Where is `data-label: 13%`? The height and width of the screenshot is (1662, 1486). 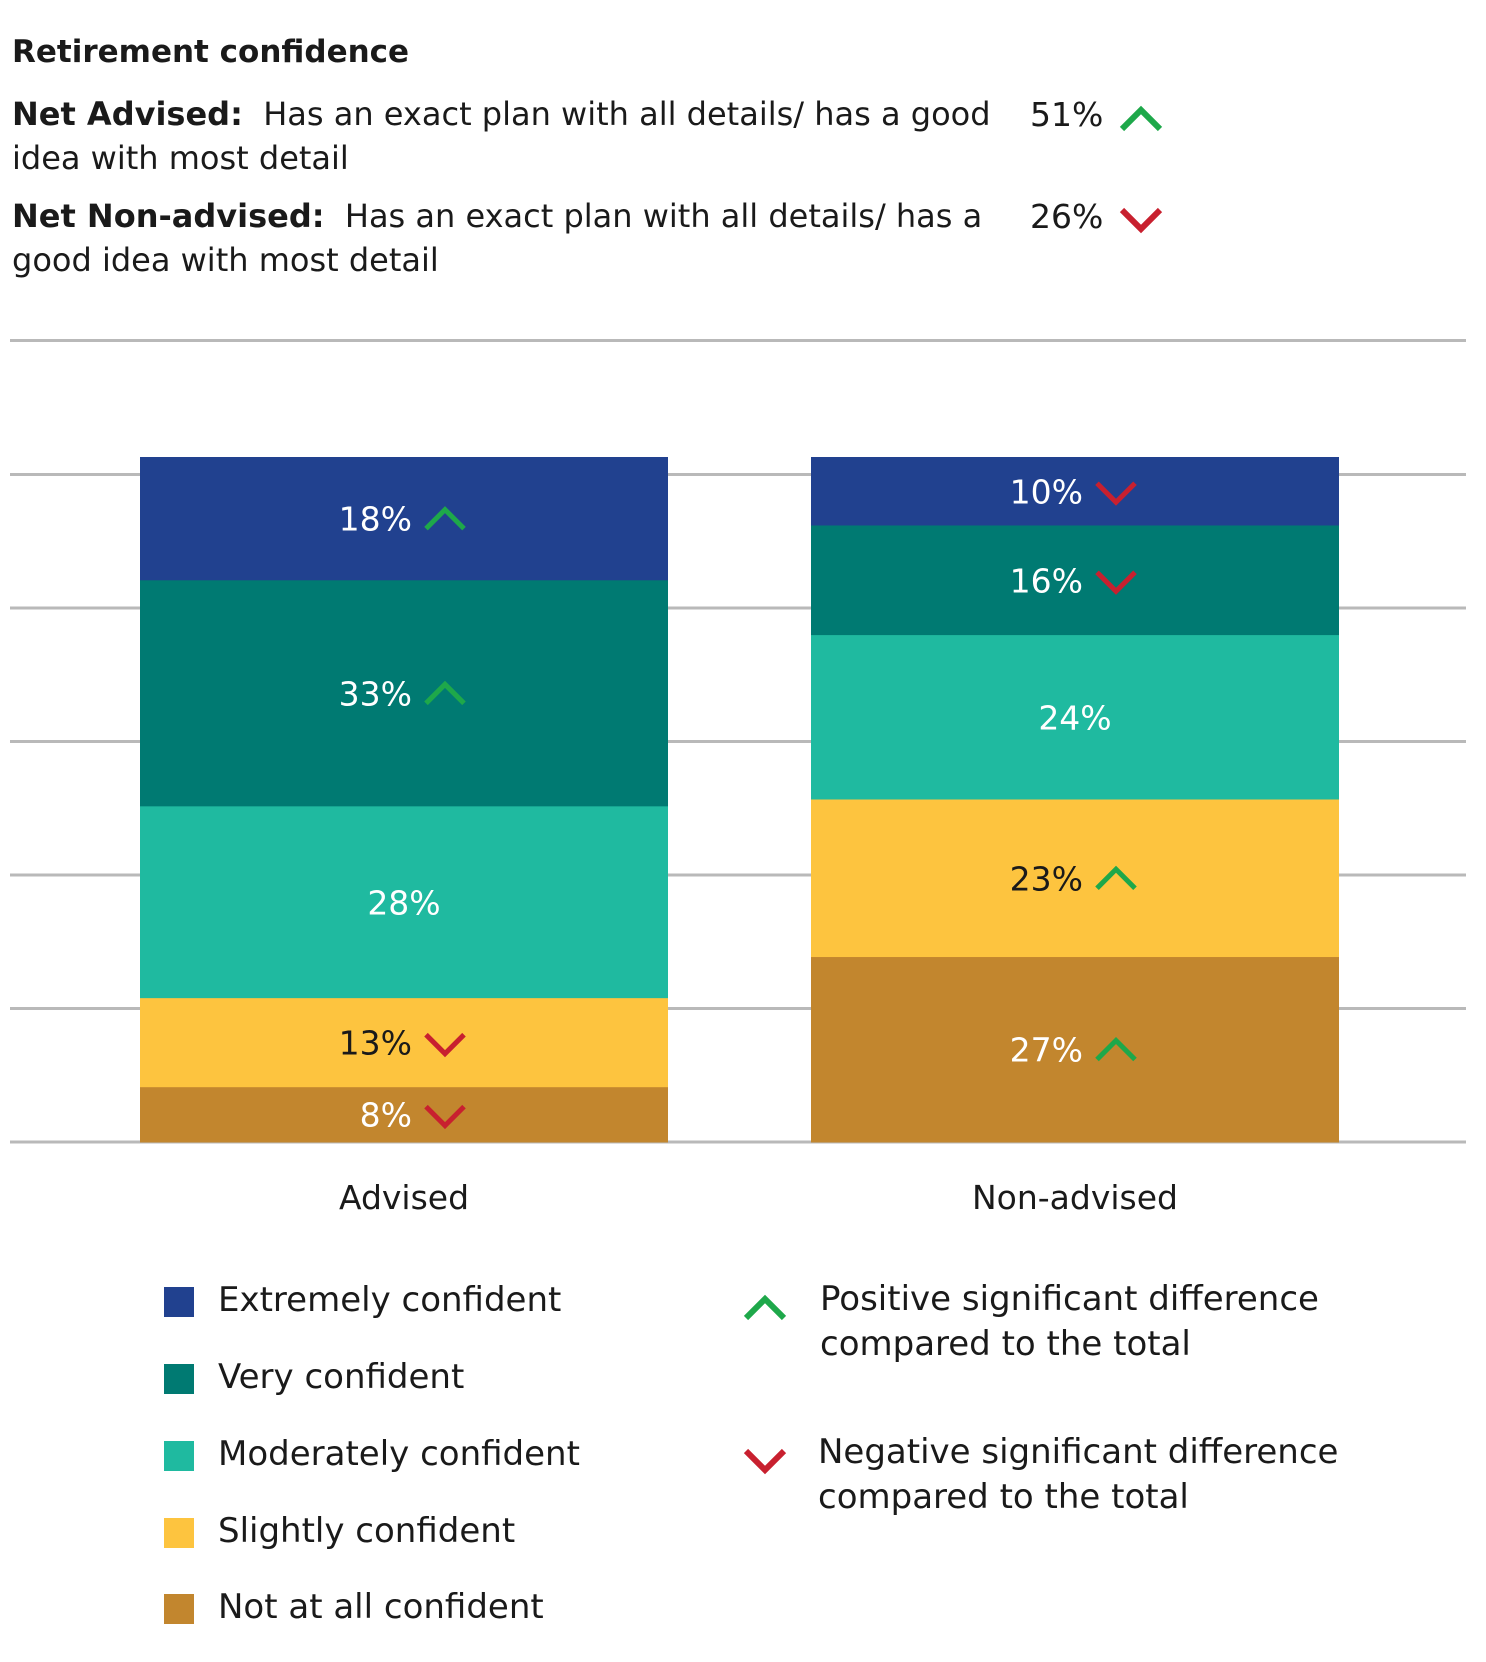
data-label: 13% is located at coordinates (375, 1043).